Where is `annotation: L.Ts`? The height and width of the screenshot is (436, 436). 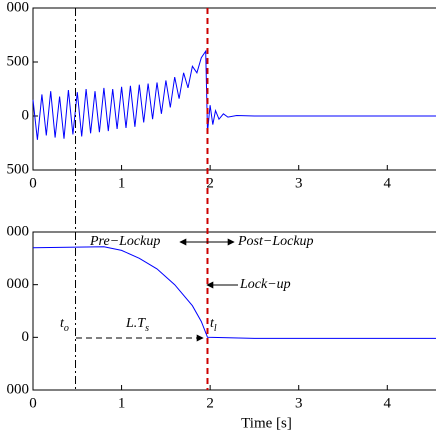 annotation: L.Ts is located at coordinates (137, 325).